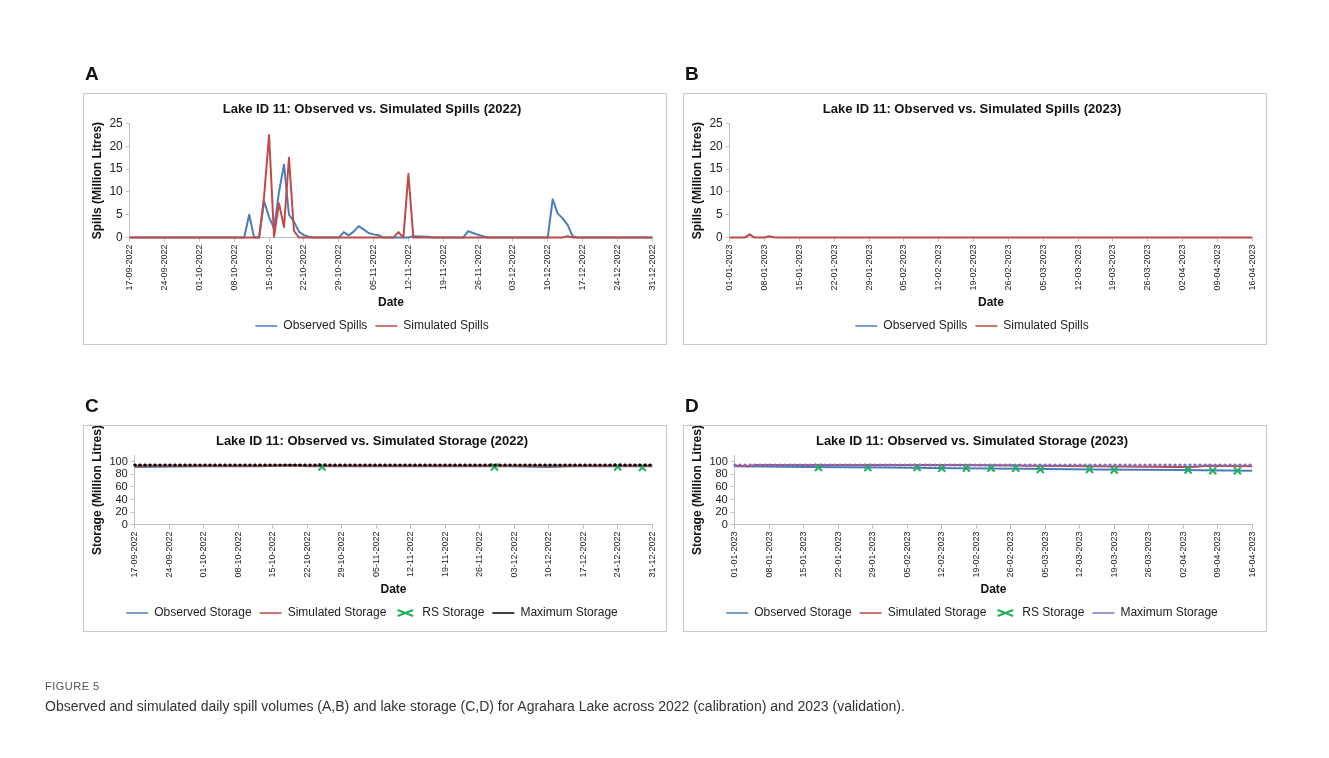  I want to click on legend-label: Observed Storage, so click(203, 612).